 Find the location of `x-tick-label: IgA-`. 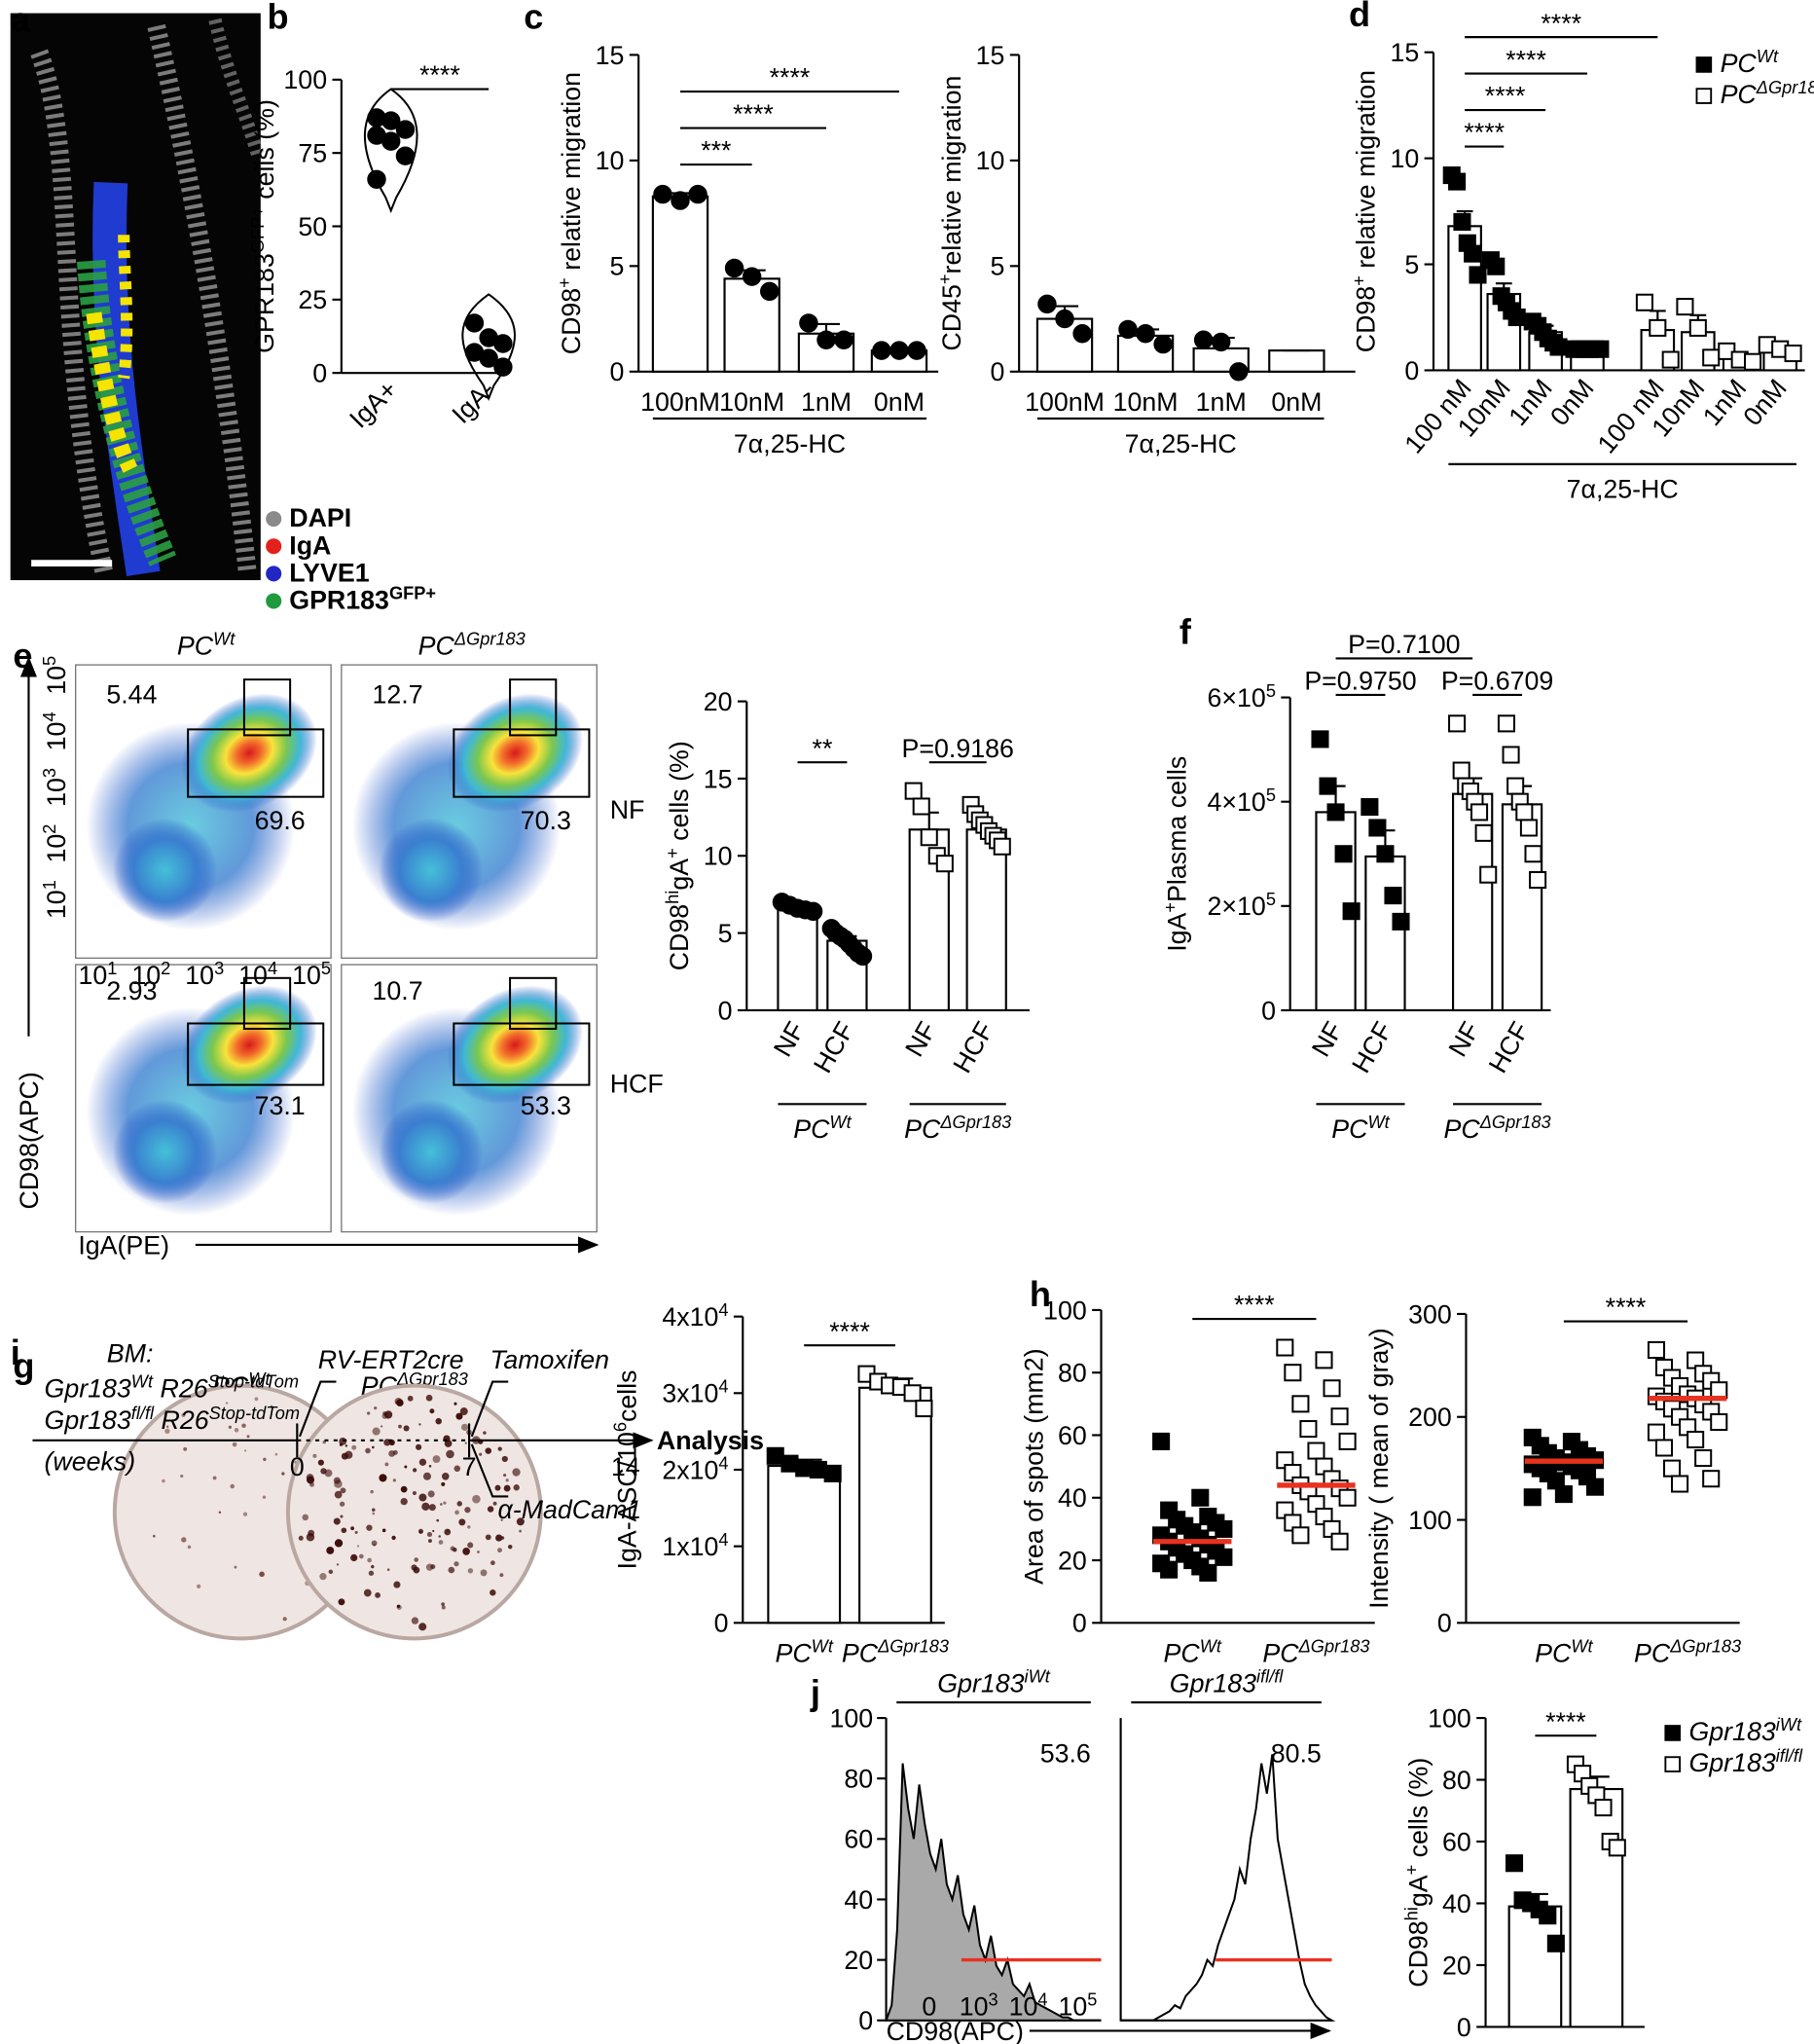

x-tick-label: IgA- is located at coordinates (474, 402).